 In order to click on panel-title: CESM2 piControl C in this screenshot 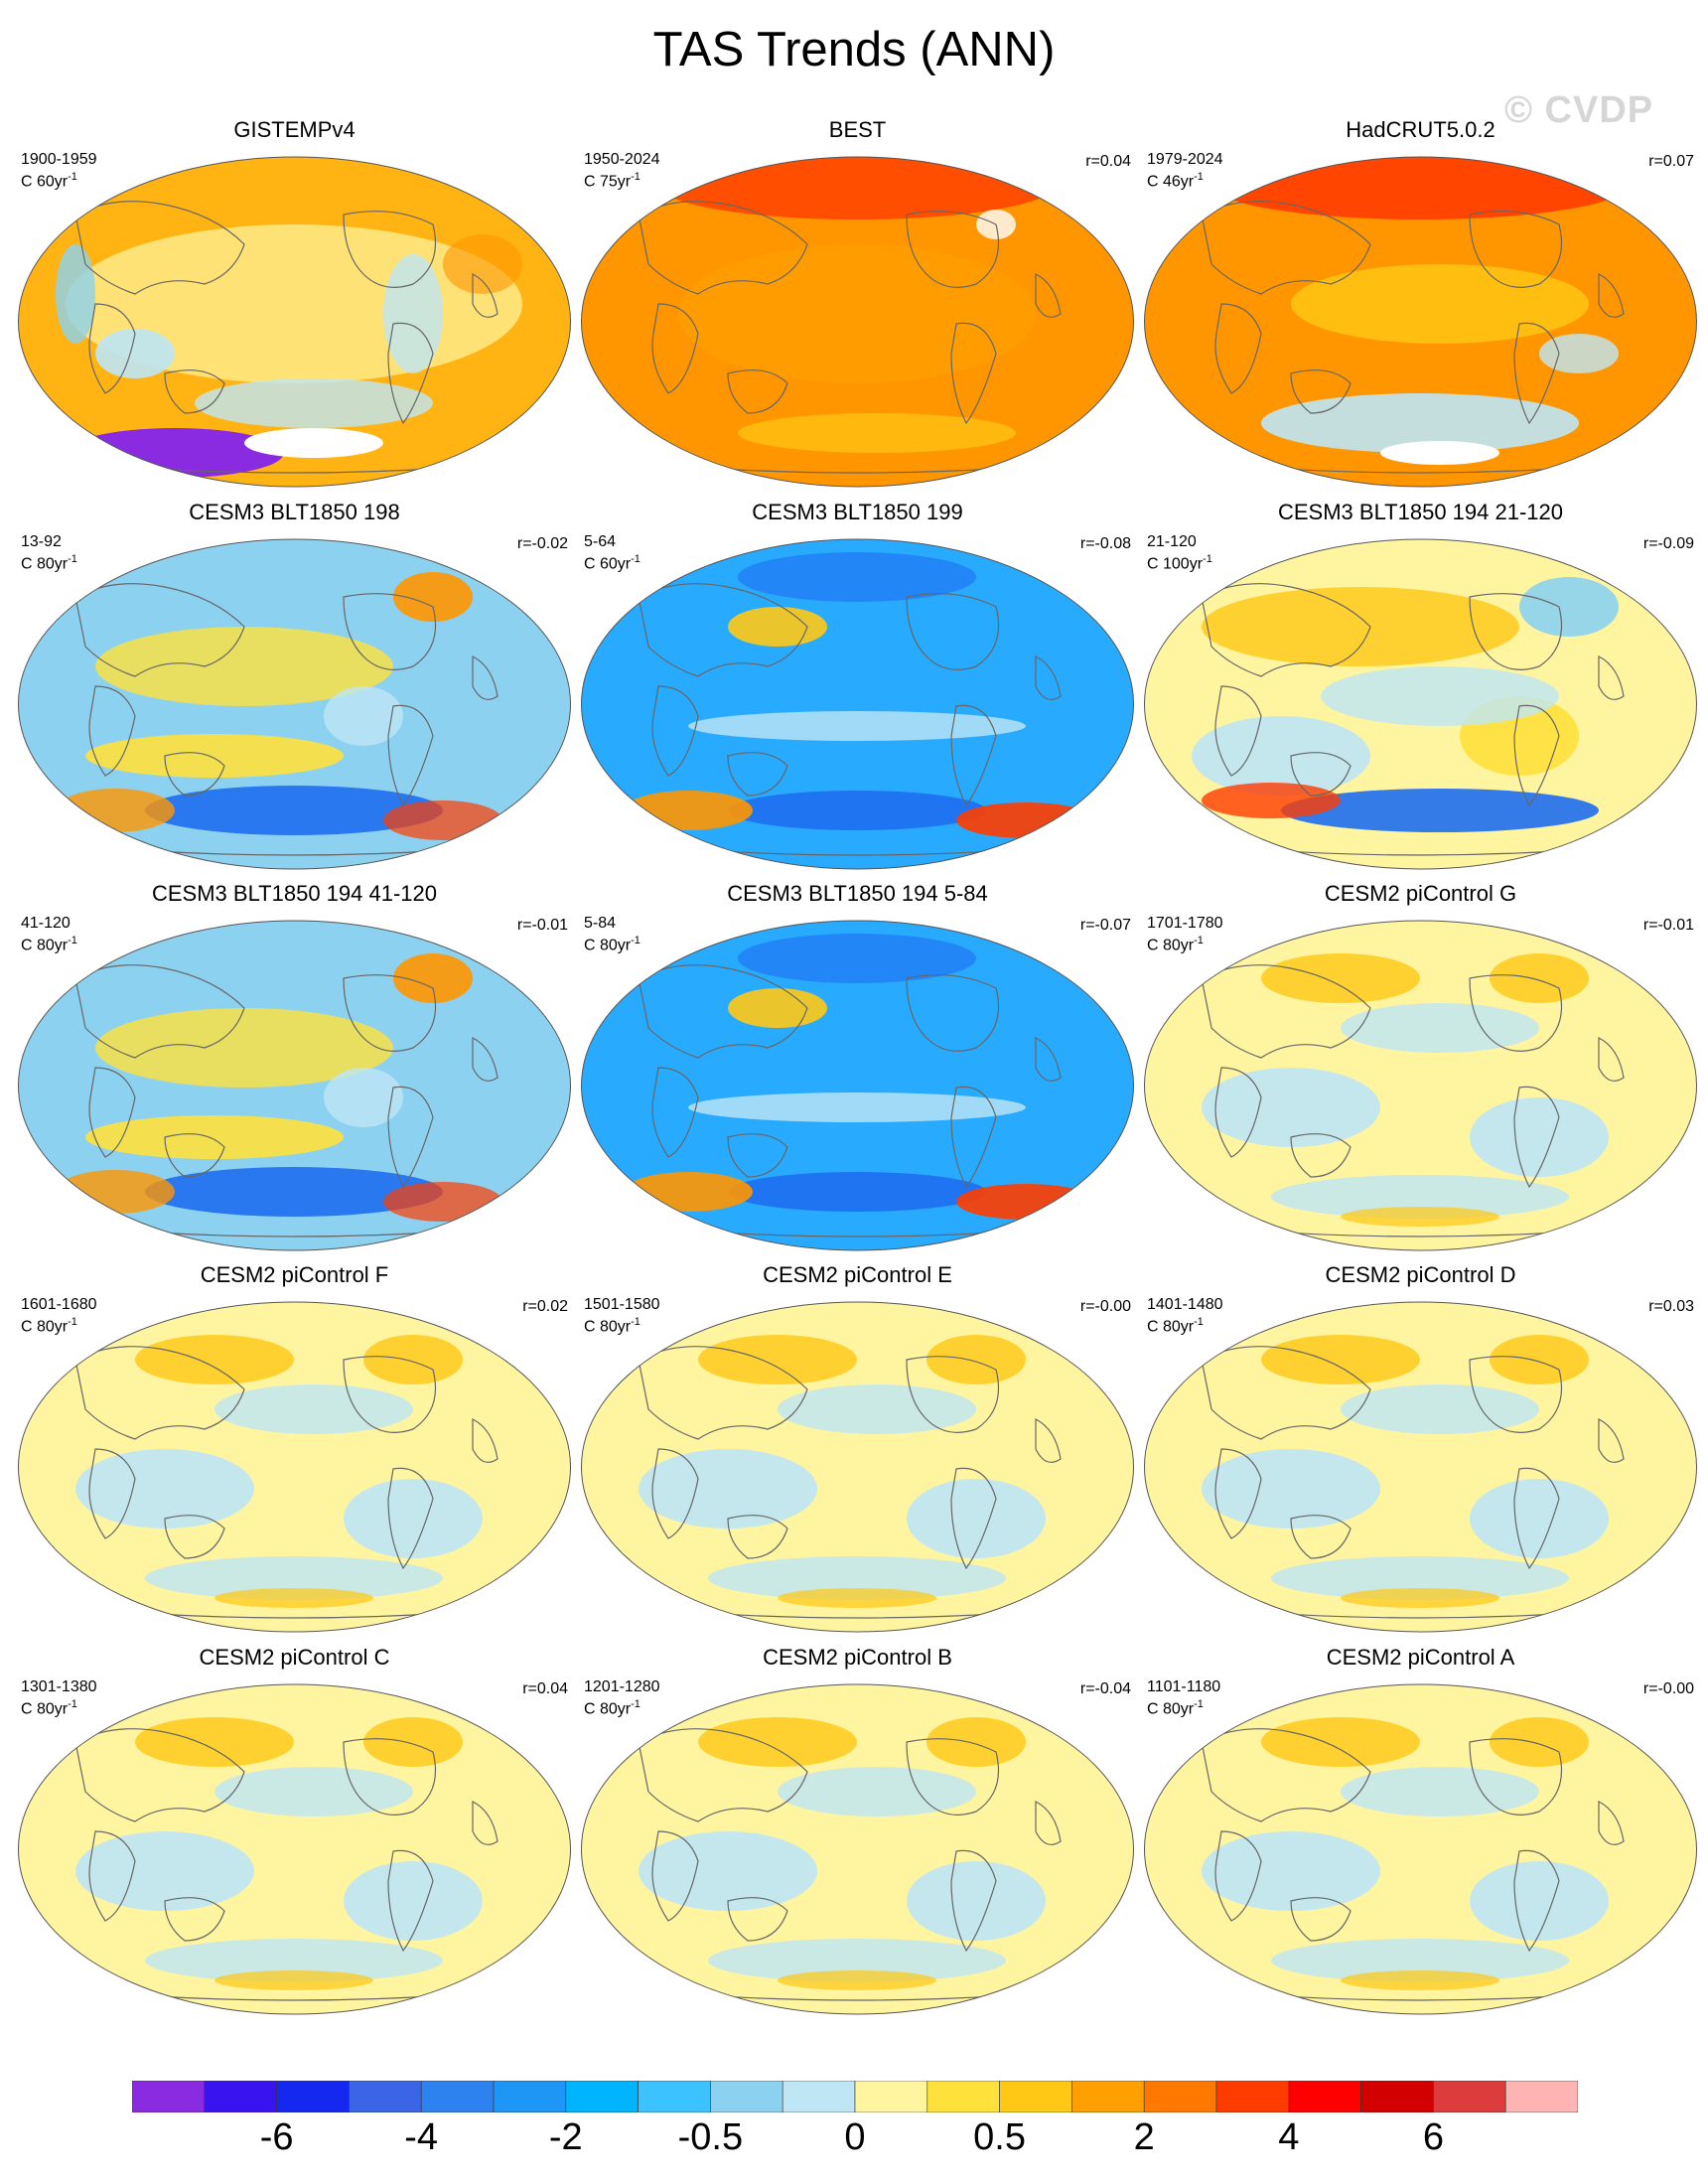, I will do `click(294, 1657)`.